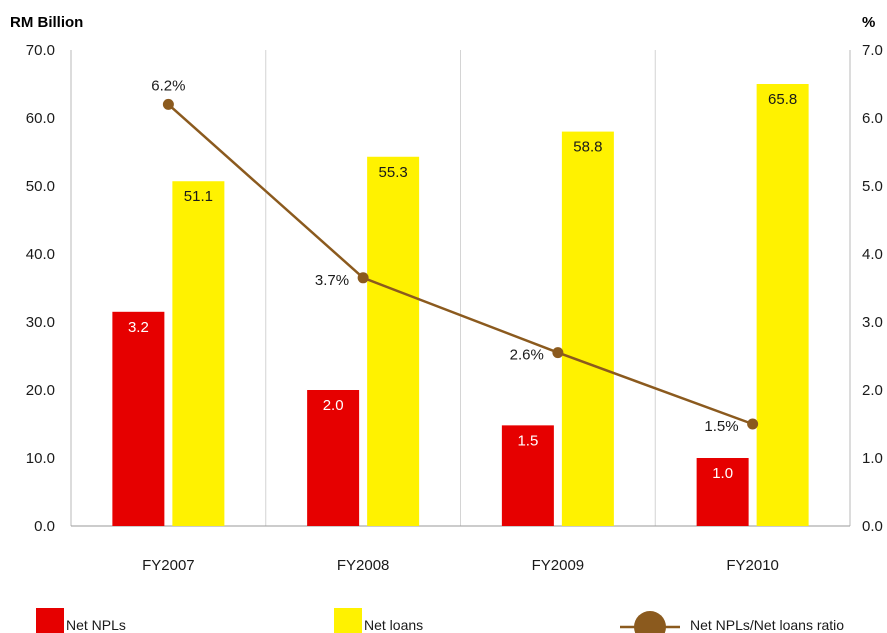  Describe the element at coordinates (872, 50) in the screenshot. I see `y-tick-label-right: 7.0` at that location.